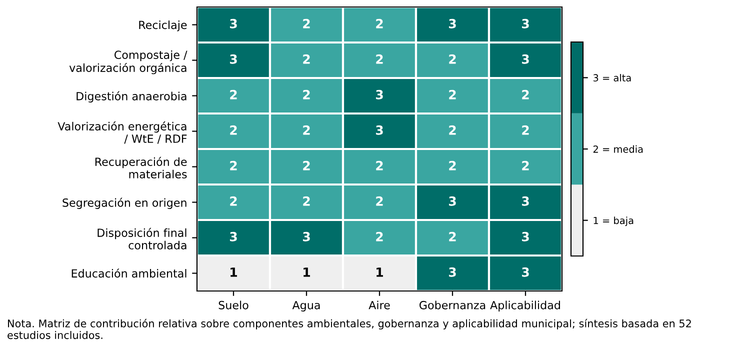 The image size is (732, 344). I want to click on x-tick-label: Suelo, so click(233, 305).